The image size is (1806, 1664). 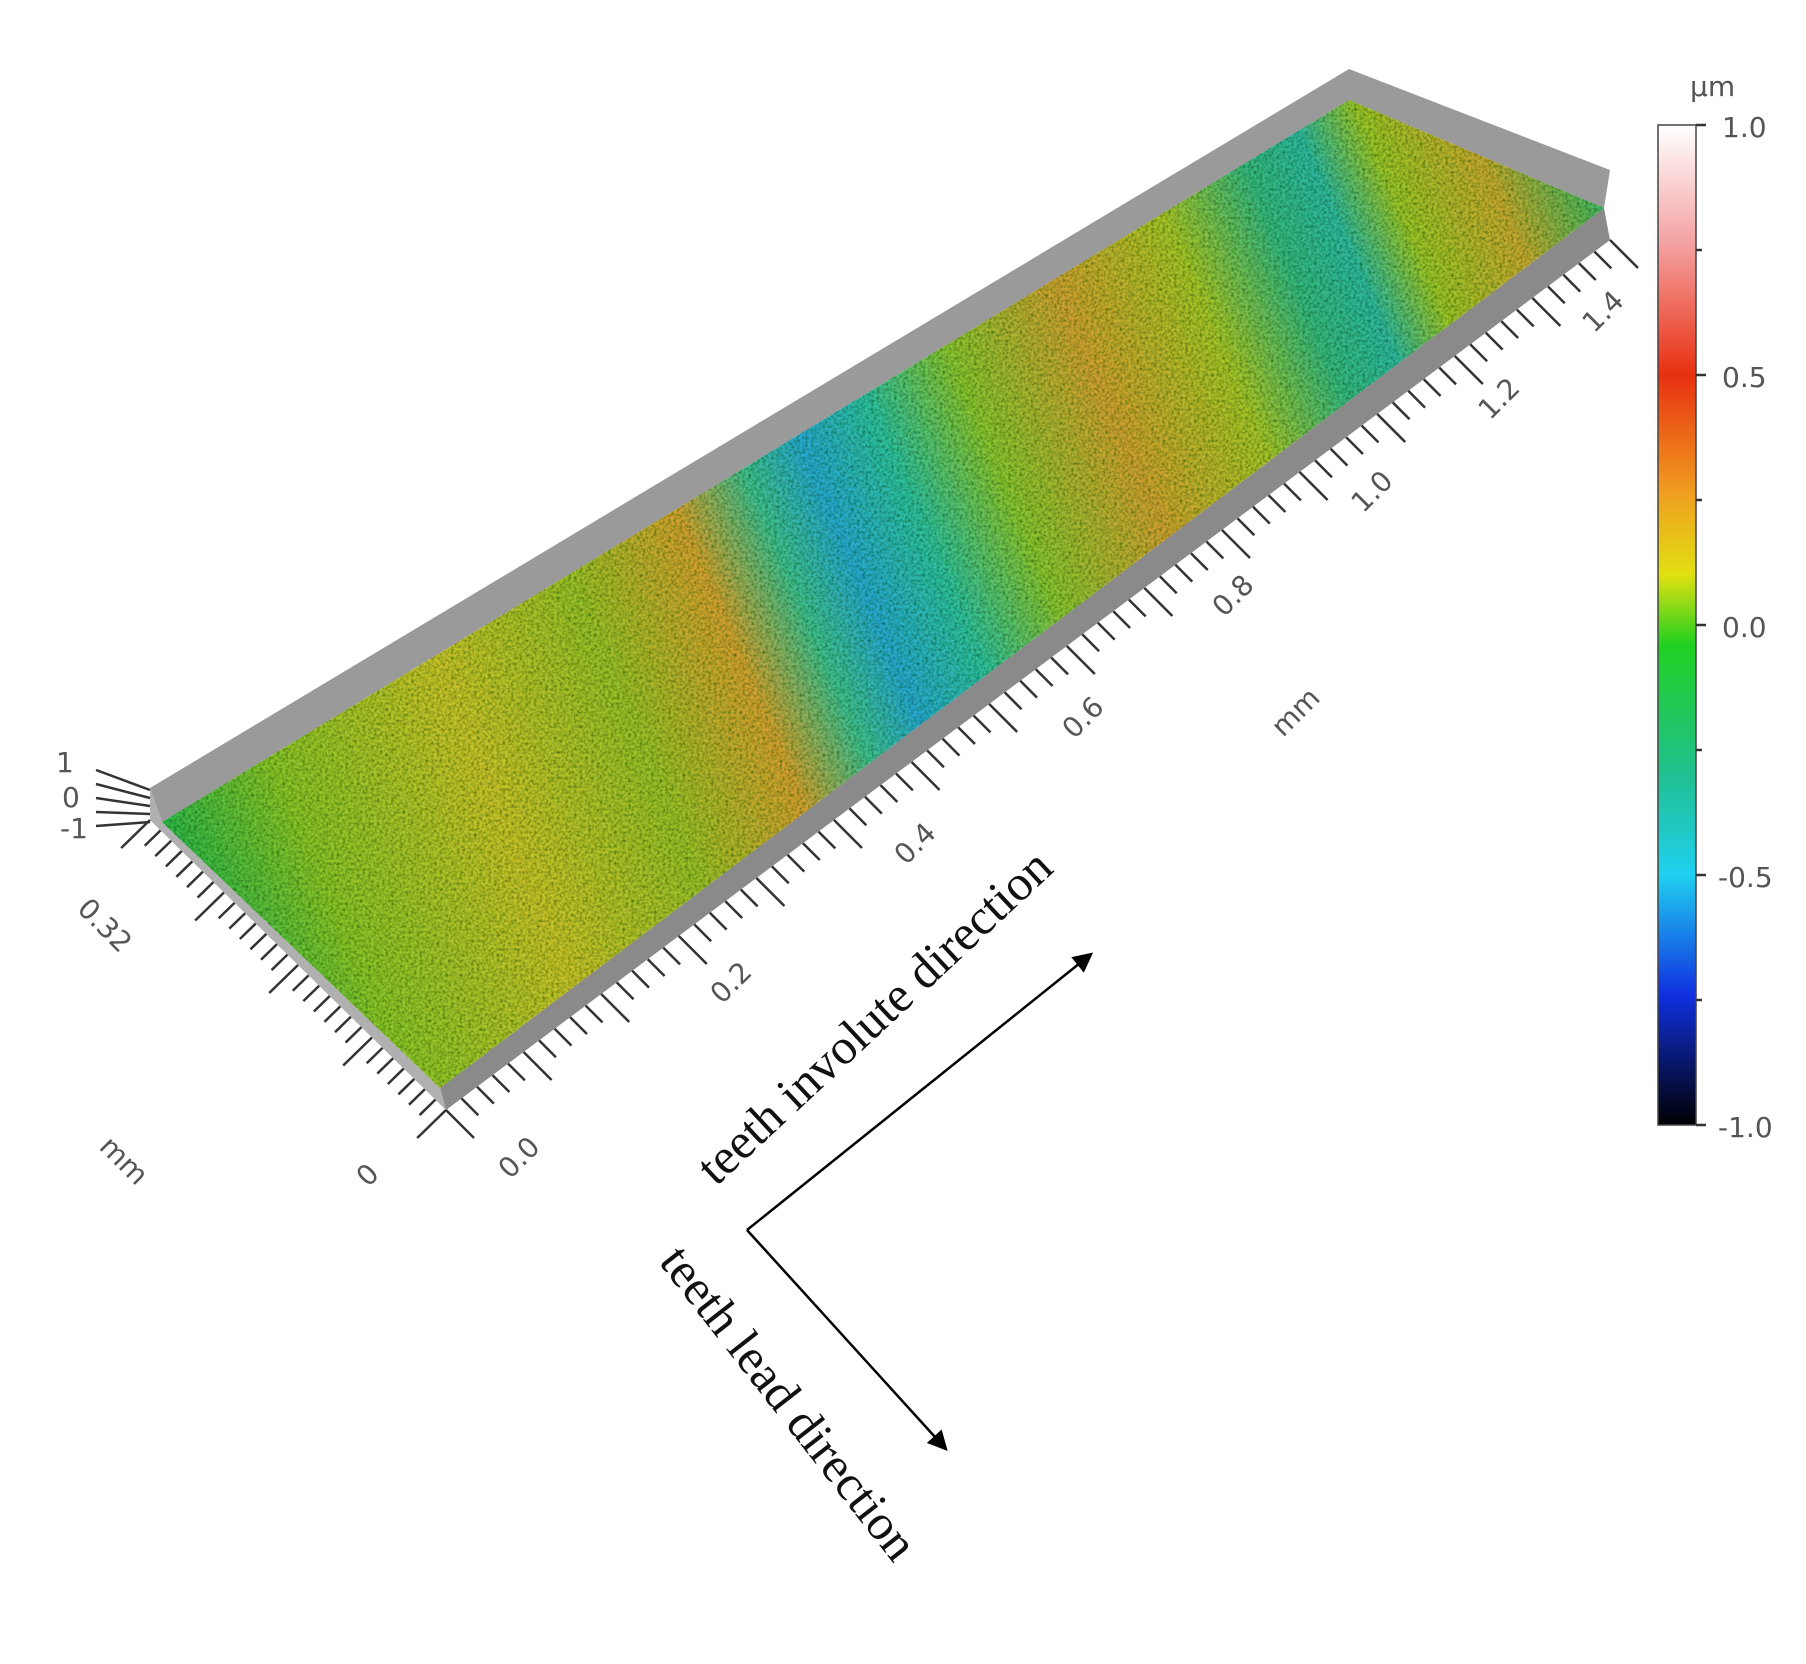 What do you see at coordinates (1745, 877) in the screenshot?
I see `colorbar-tick-label: -0.5` at bounding box center [1745, 877].